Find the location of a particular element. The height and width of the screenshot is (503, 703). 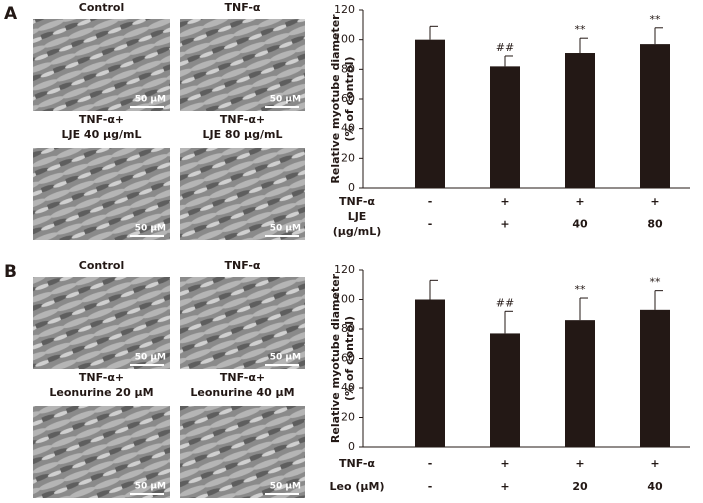

panel-letter: B is located at coordinates (10, 272).